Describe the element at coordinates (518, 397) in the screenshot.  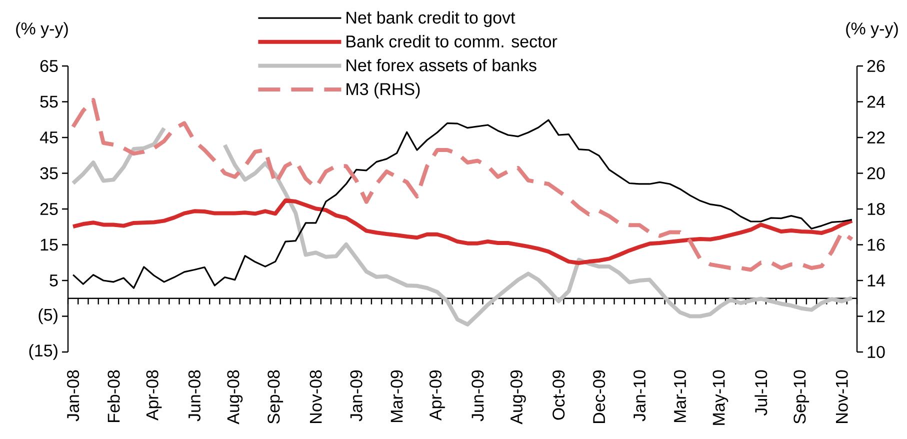
I see `x-tick-label: Aug-09` at that location.